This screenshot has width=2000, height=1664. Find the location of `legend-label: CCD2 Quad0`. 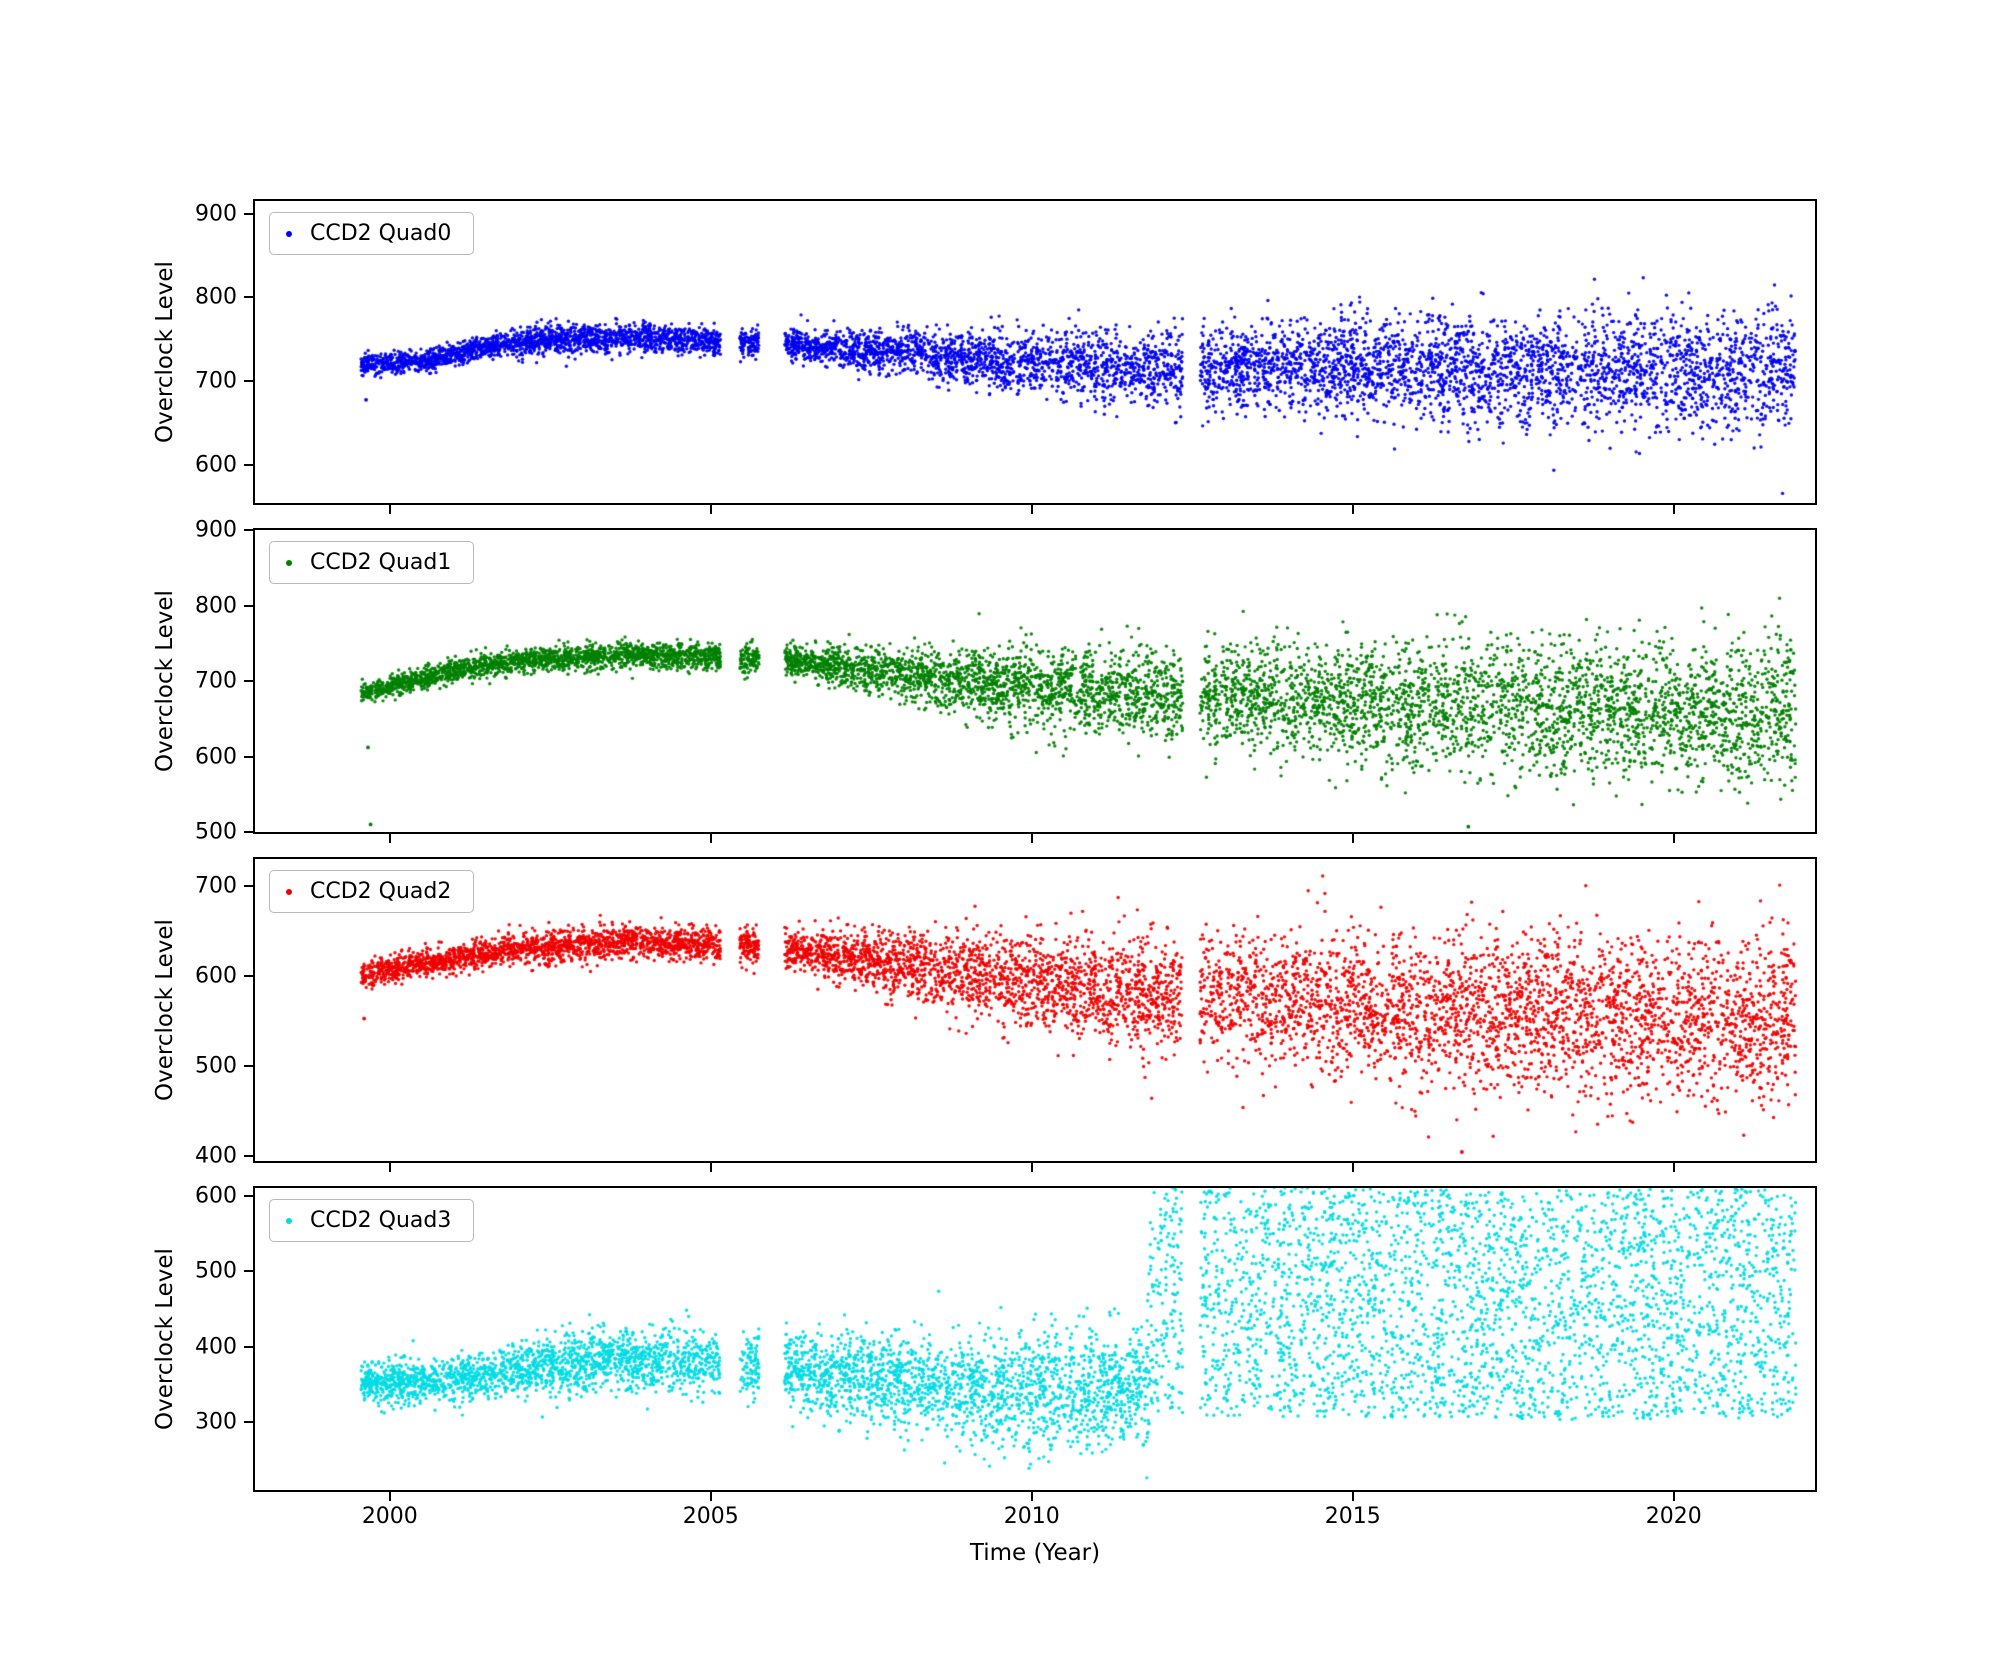

legend-label: CCD2 Quad0 is located at coordinates (381, 233).